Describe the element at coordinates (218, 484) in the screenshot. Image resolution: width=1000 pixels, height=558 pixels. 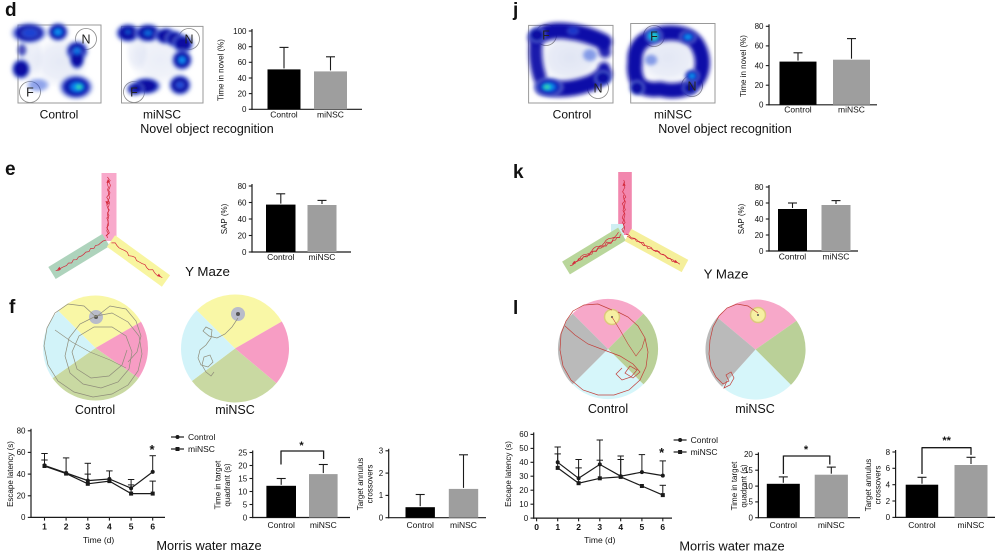
I see `svg-text: Time in target` at that location.